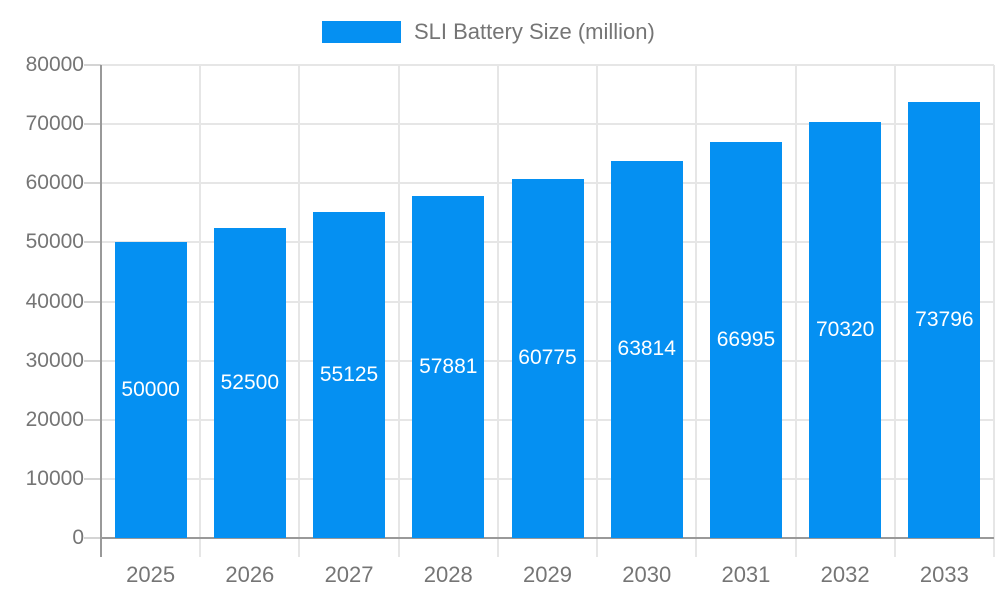 This screenshot has height=600, width=1000. I want to click on bar-value-label: 52500, so click(250, 382).